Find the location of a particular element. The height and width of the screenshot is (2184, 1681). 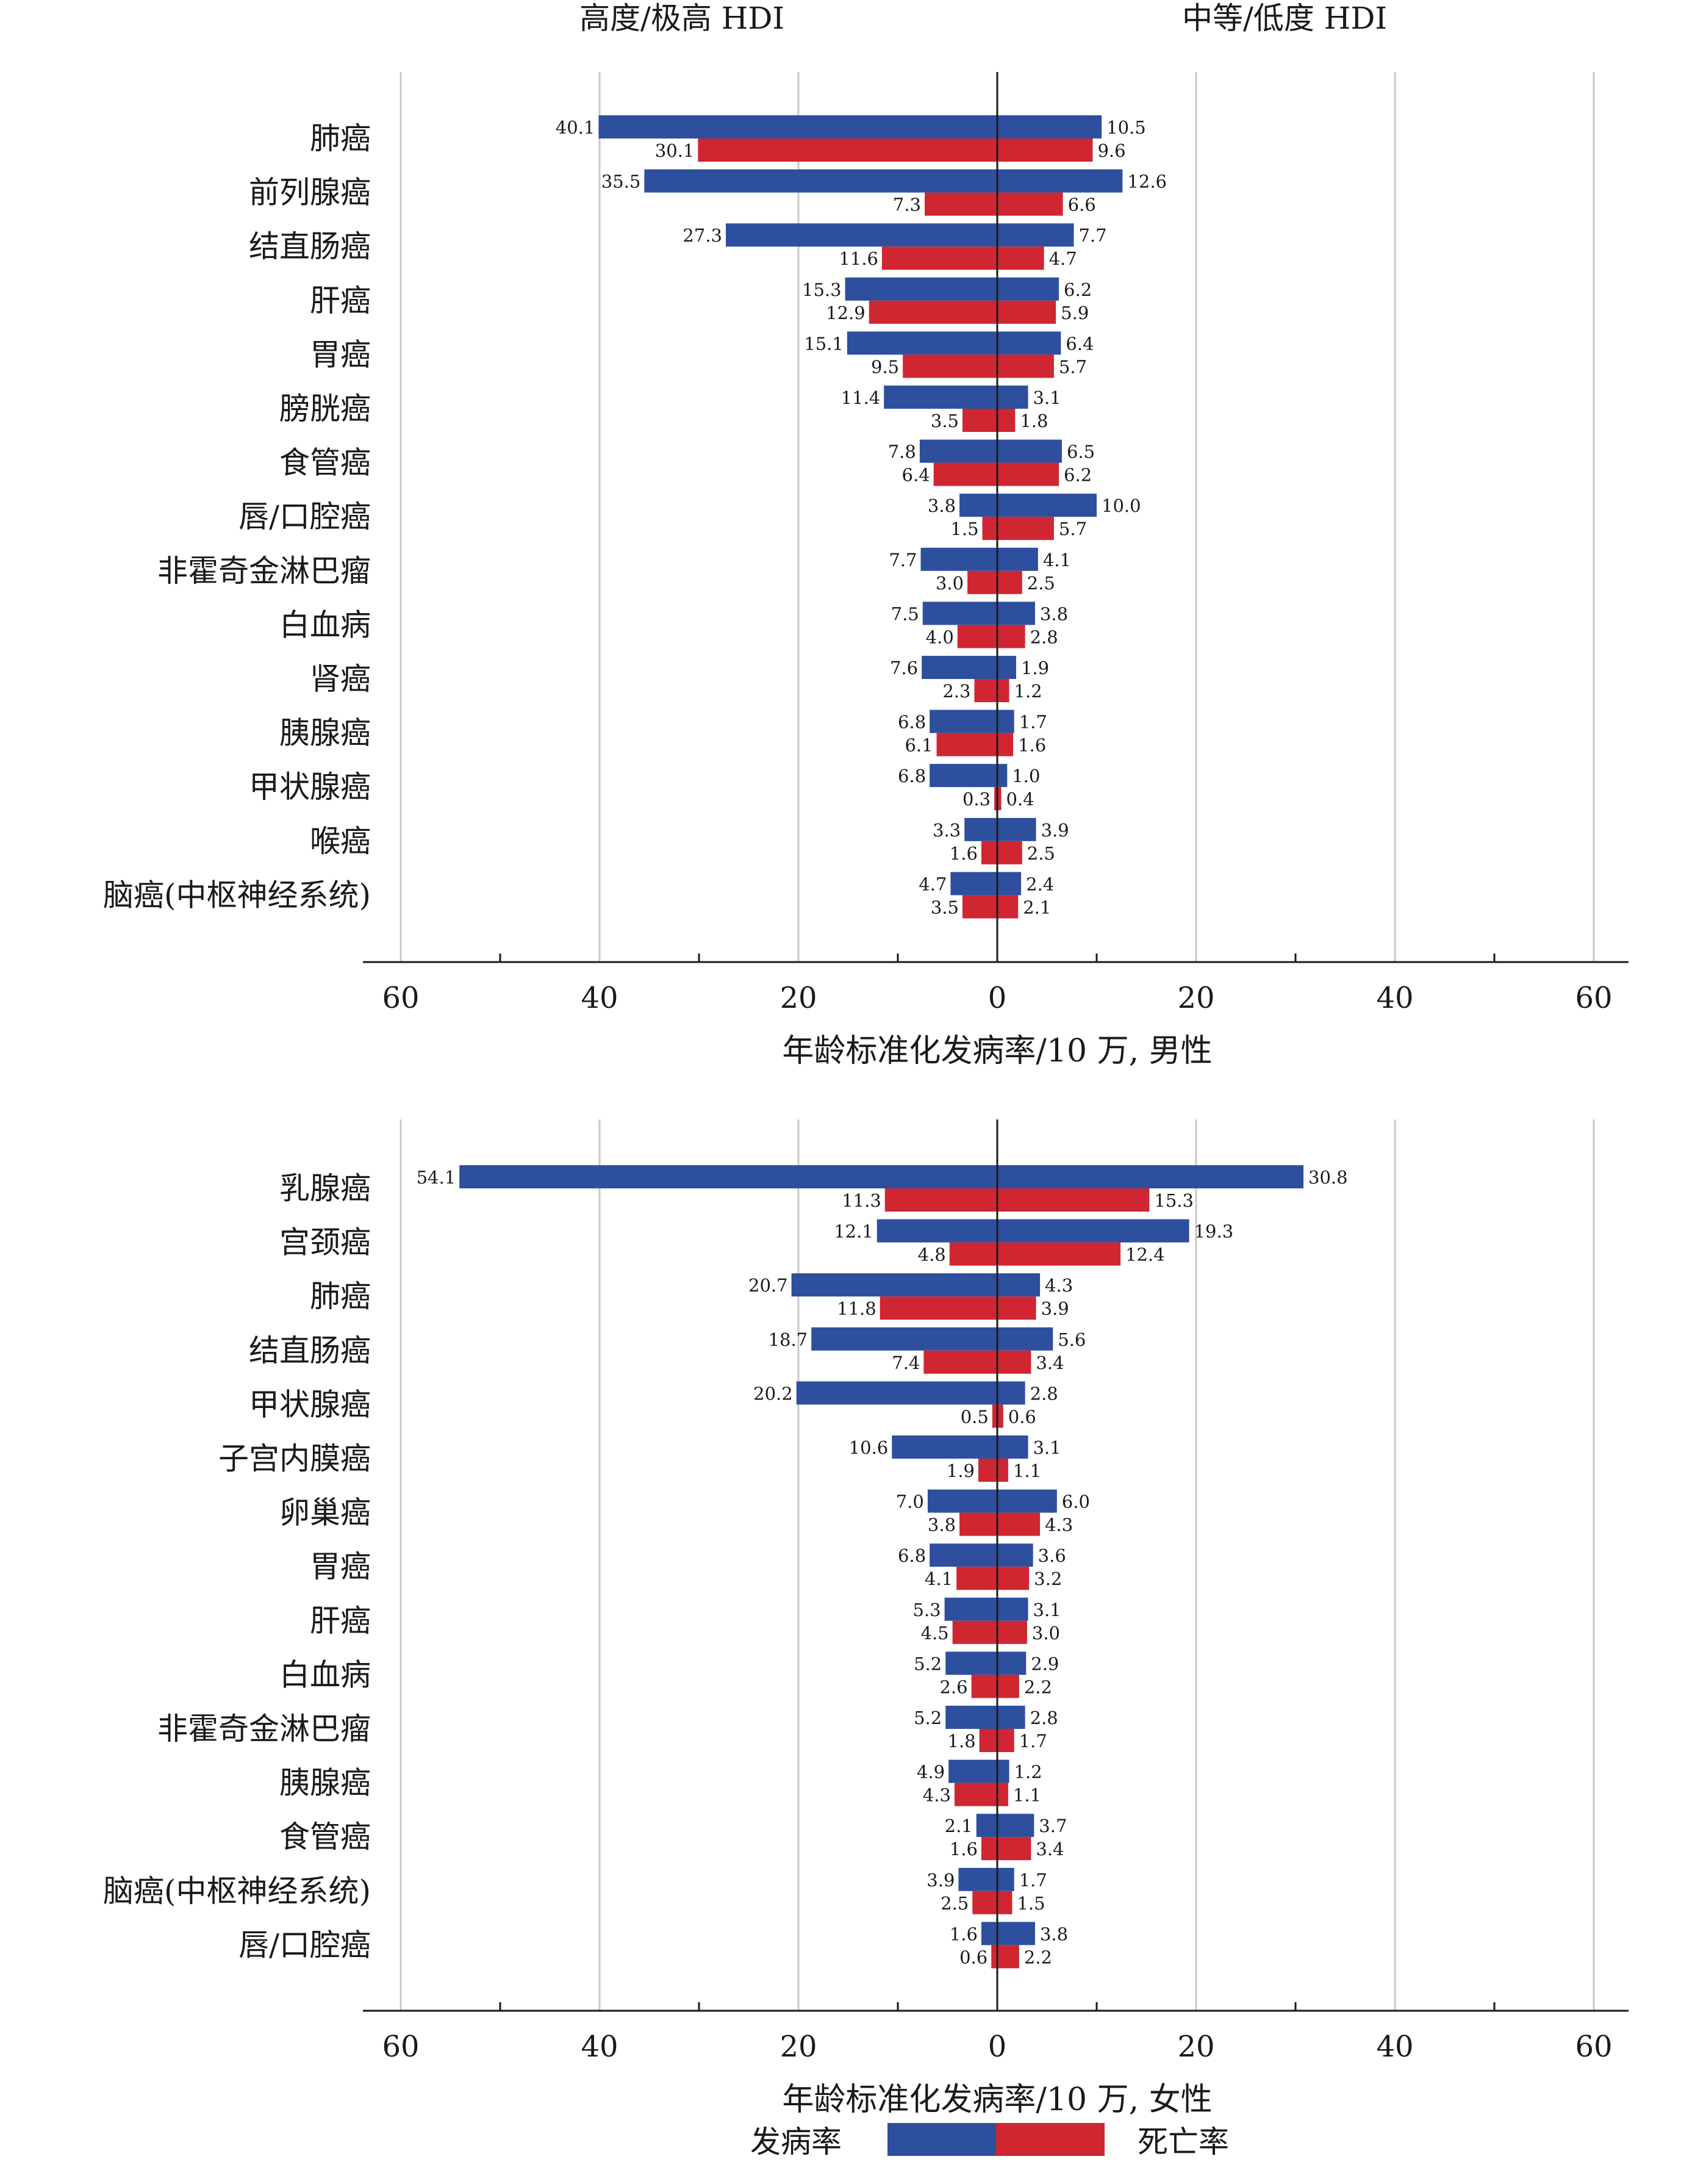

label-mortality-high-结直肠癌: 11.6 is located at coordinates (858, 258).